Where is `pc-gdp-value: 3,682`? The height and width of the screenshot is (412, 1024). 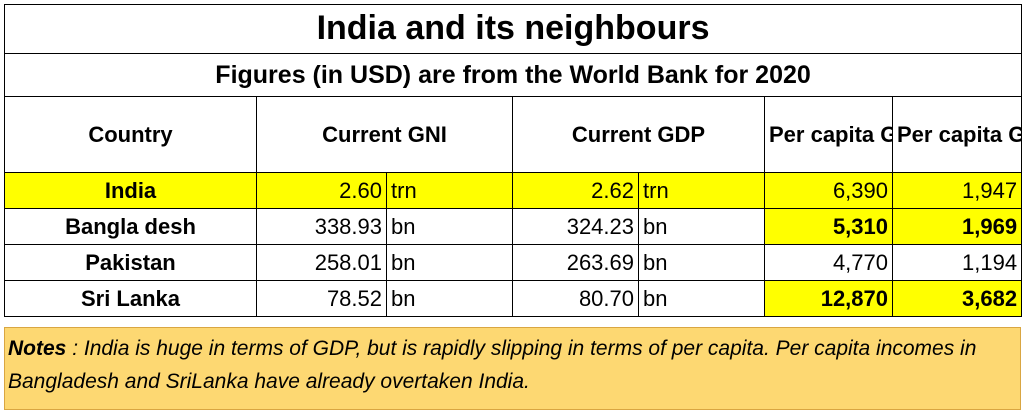
pc-gdp-value: 3,682 is located at coordinates (957, 298).